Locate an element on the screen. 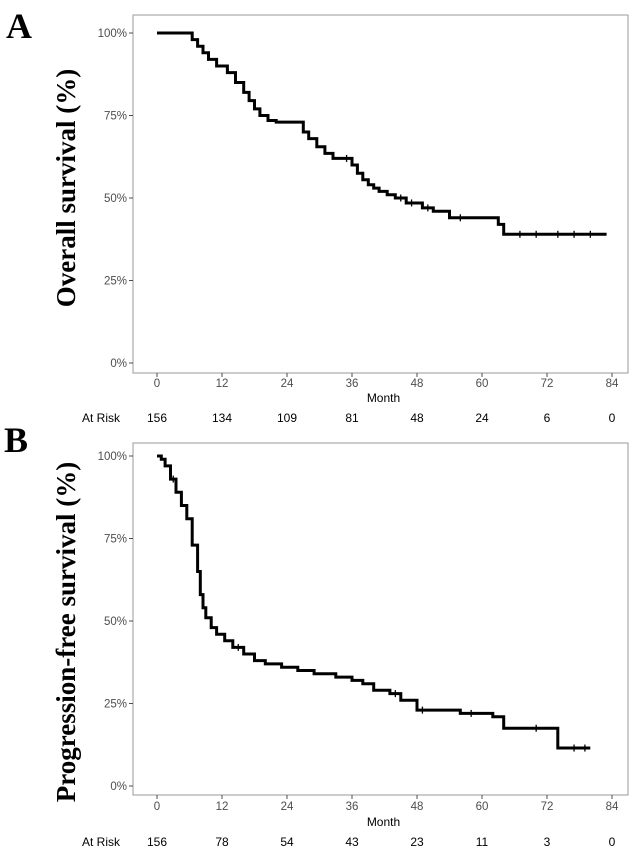 This screenshot has height=867, width=640. panel-letter: B is located at coordinates (16, 440).